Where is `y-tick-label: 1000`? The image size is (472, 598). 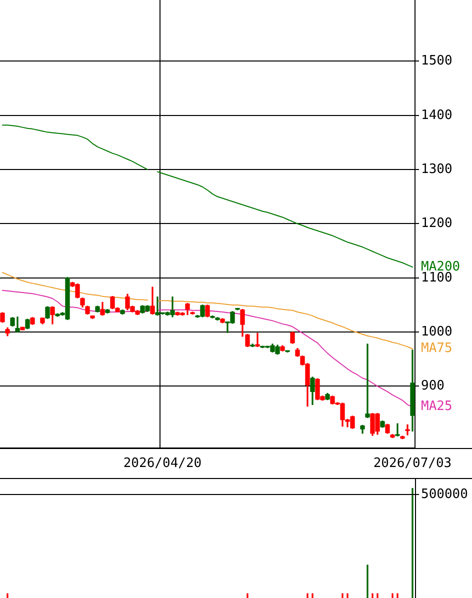
y-tick-label: 1000 is located at coordinates (436, 332).